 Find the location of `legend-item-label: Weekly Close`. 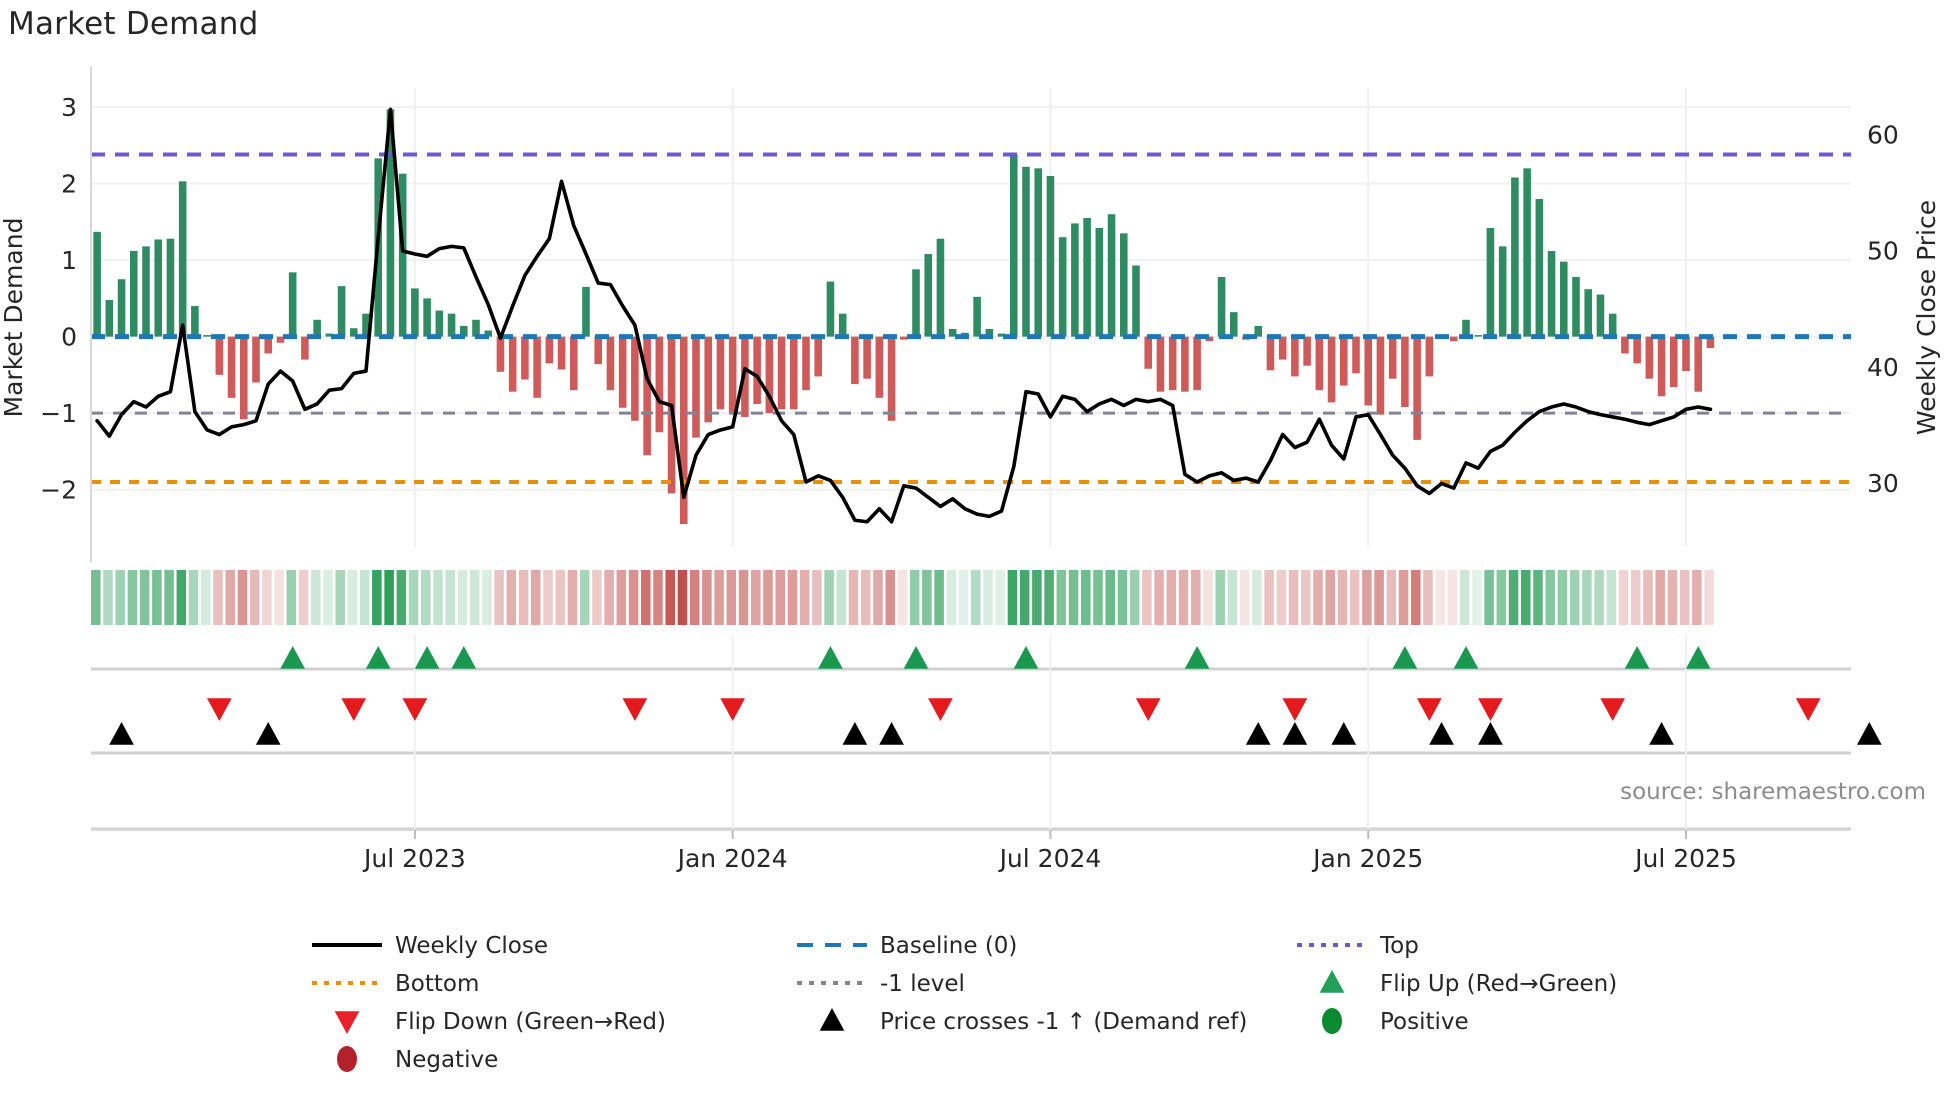

legend-item-label: Weekly Close is located at coordinates (471, 946).